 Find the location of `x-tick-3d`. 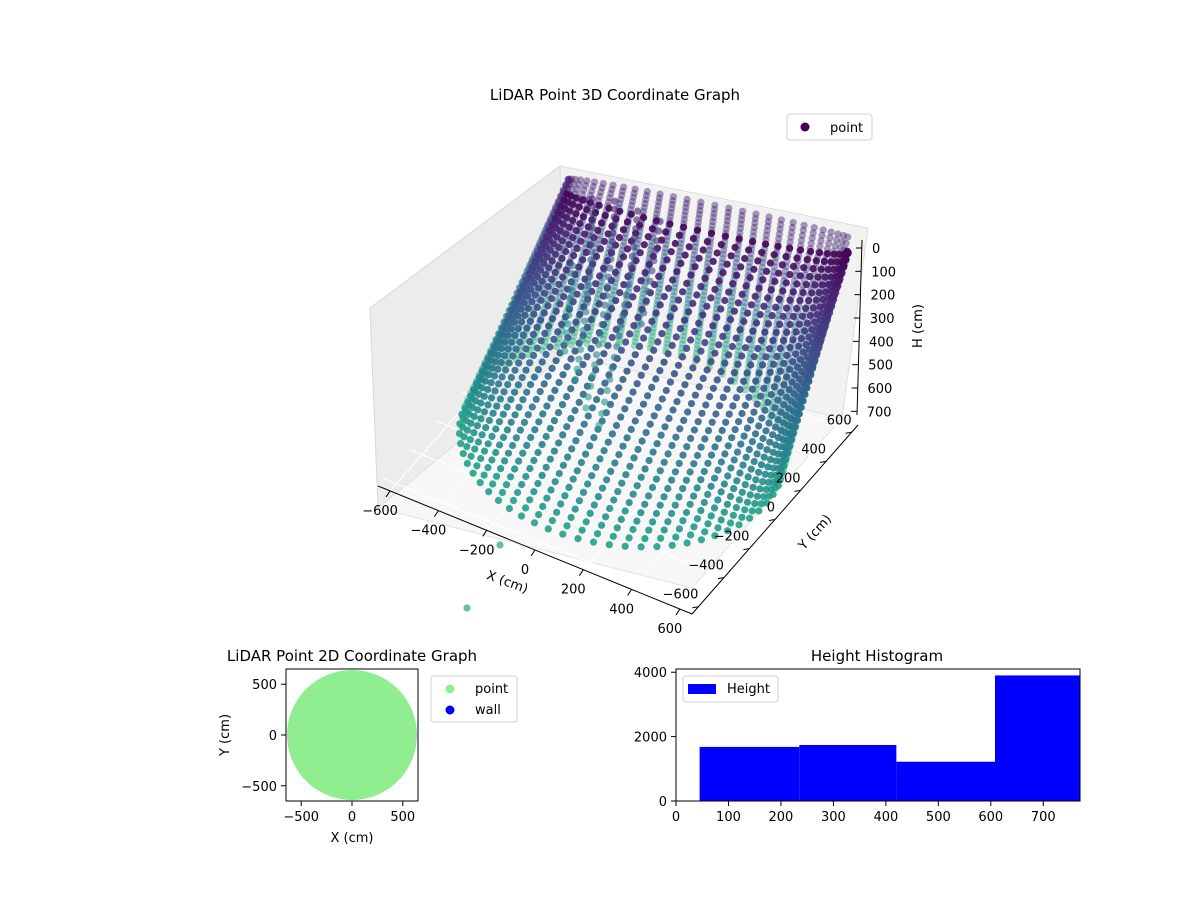

x-tick-3d is located at coordinates (581, 572).